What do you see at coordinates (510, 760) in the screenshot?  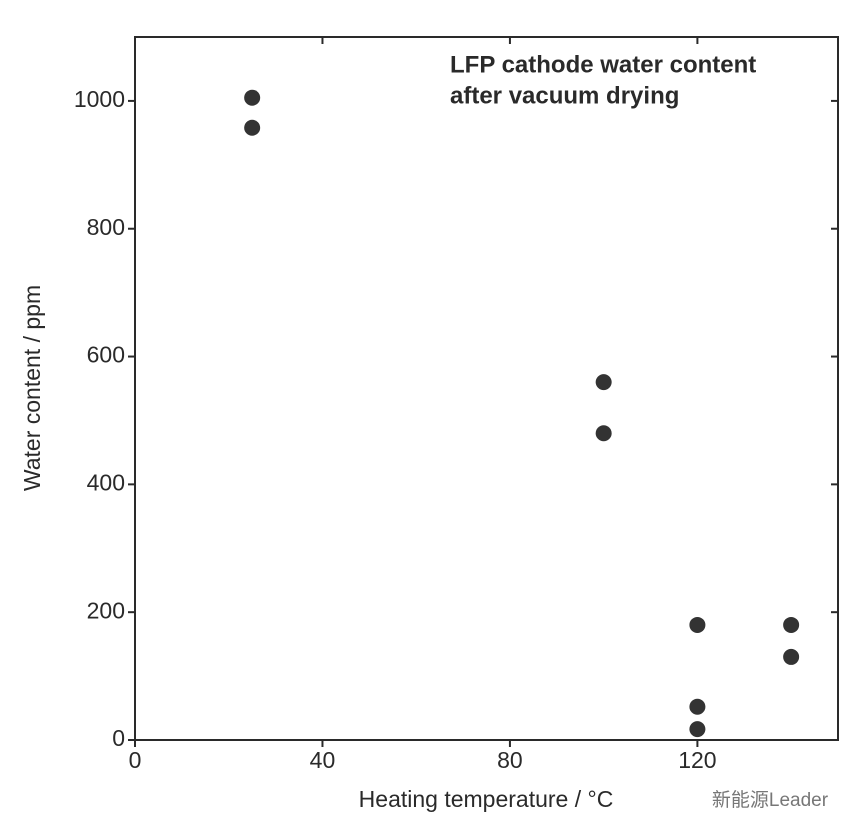 I see `x-tick-label: 80` at bounding box center [510, 760].